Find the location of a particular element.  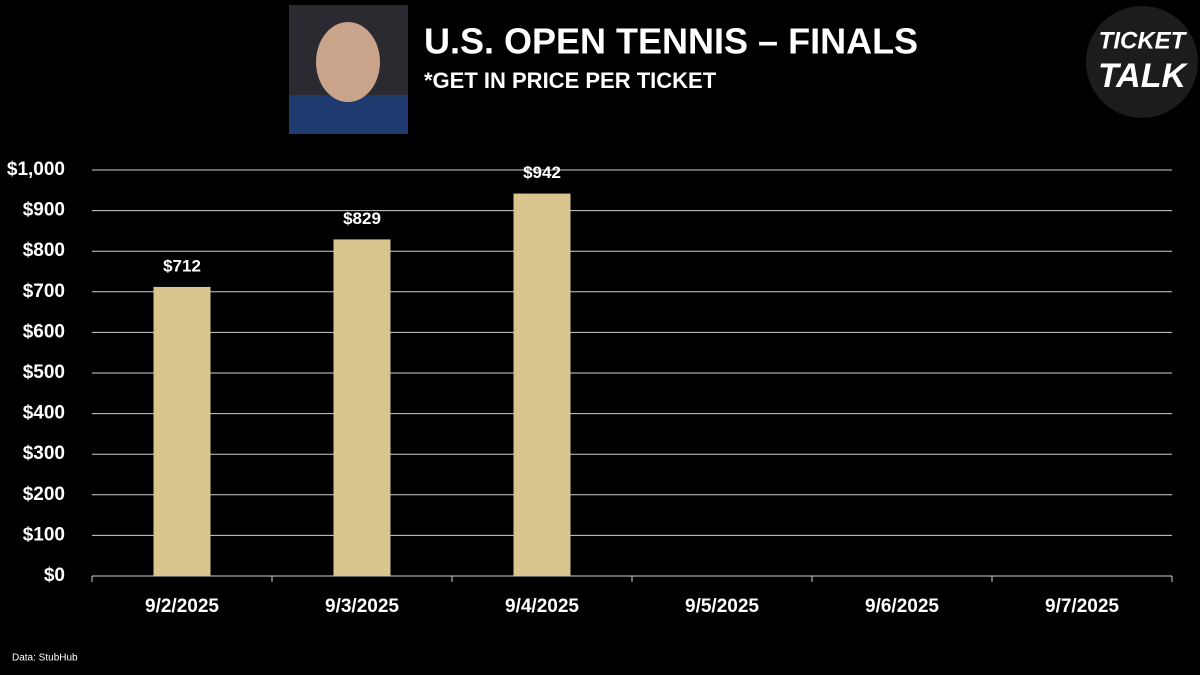

data-label: $712 is located at coordinates (182, 265).